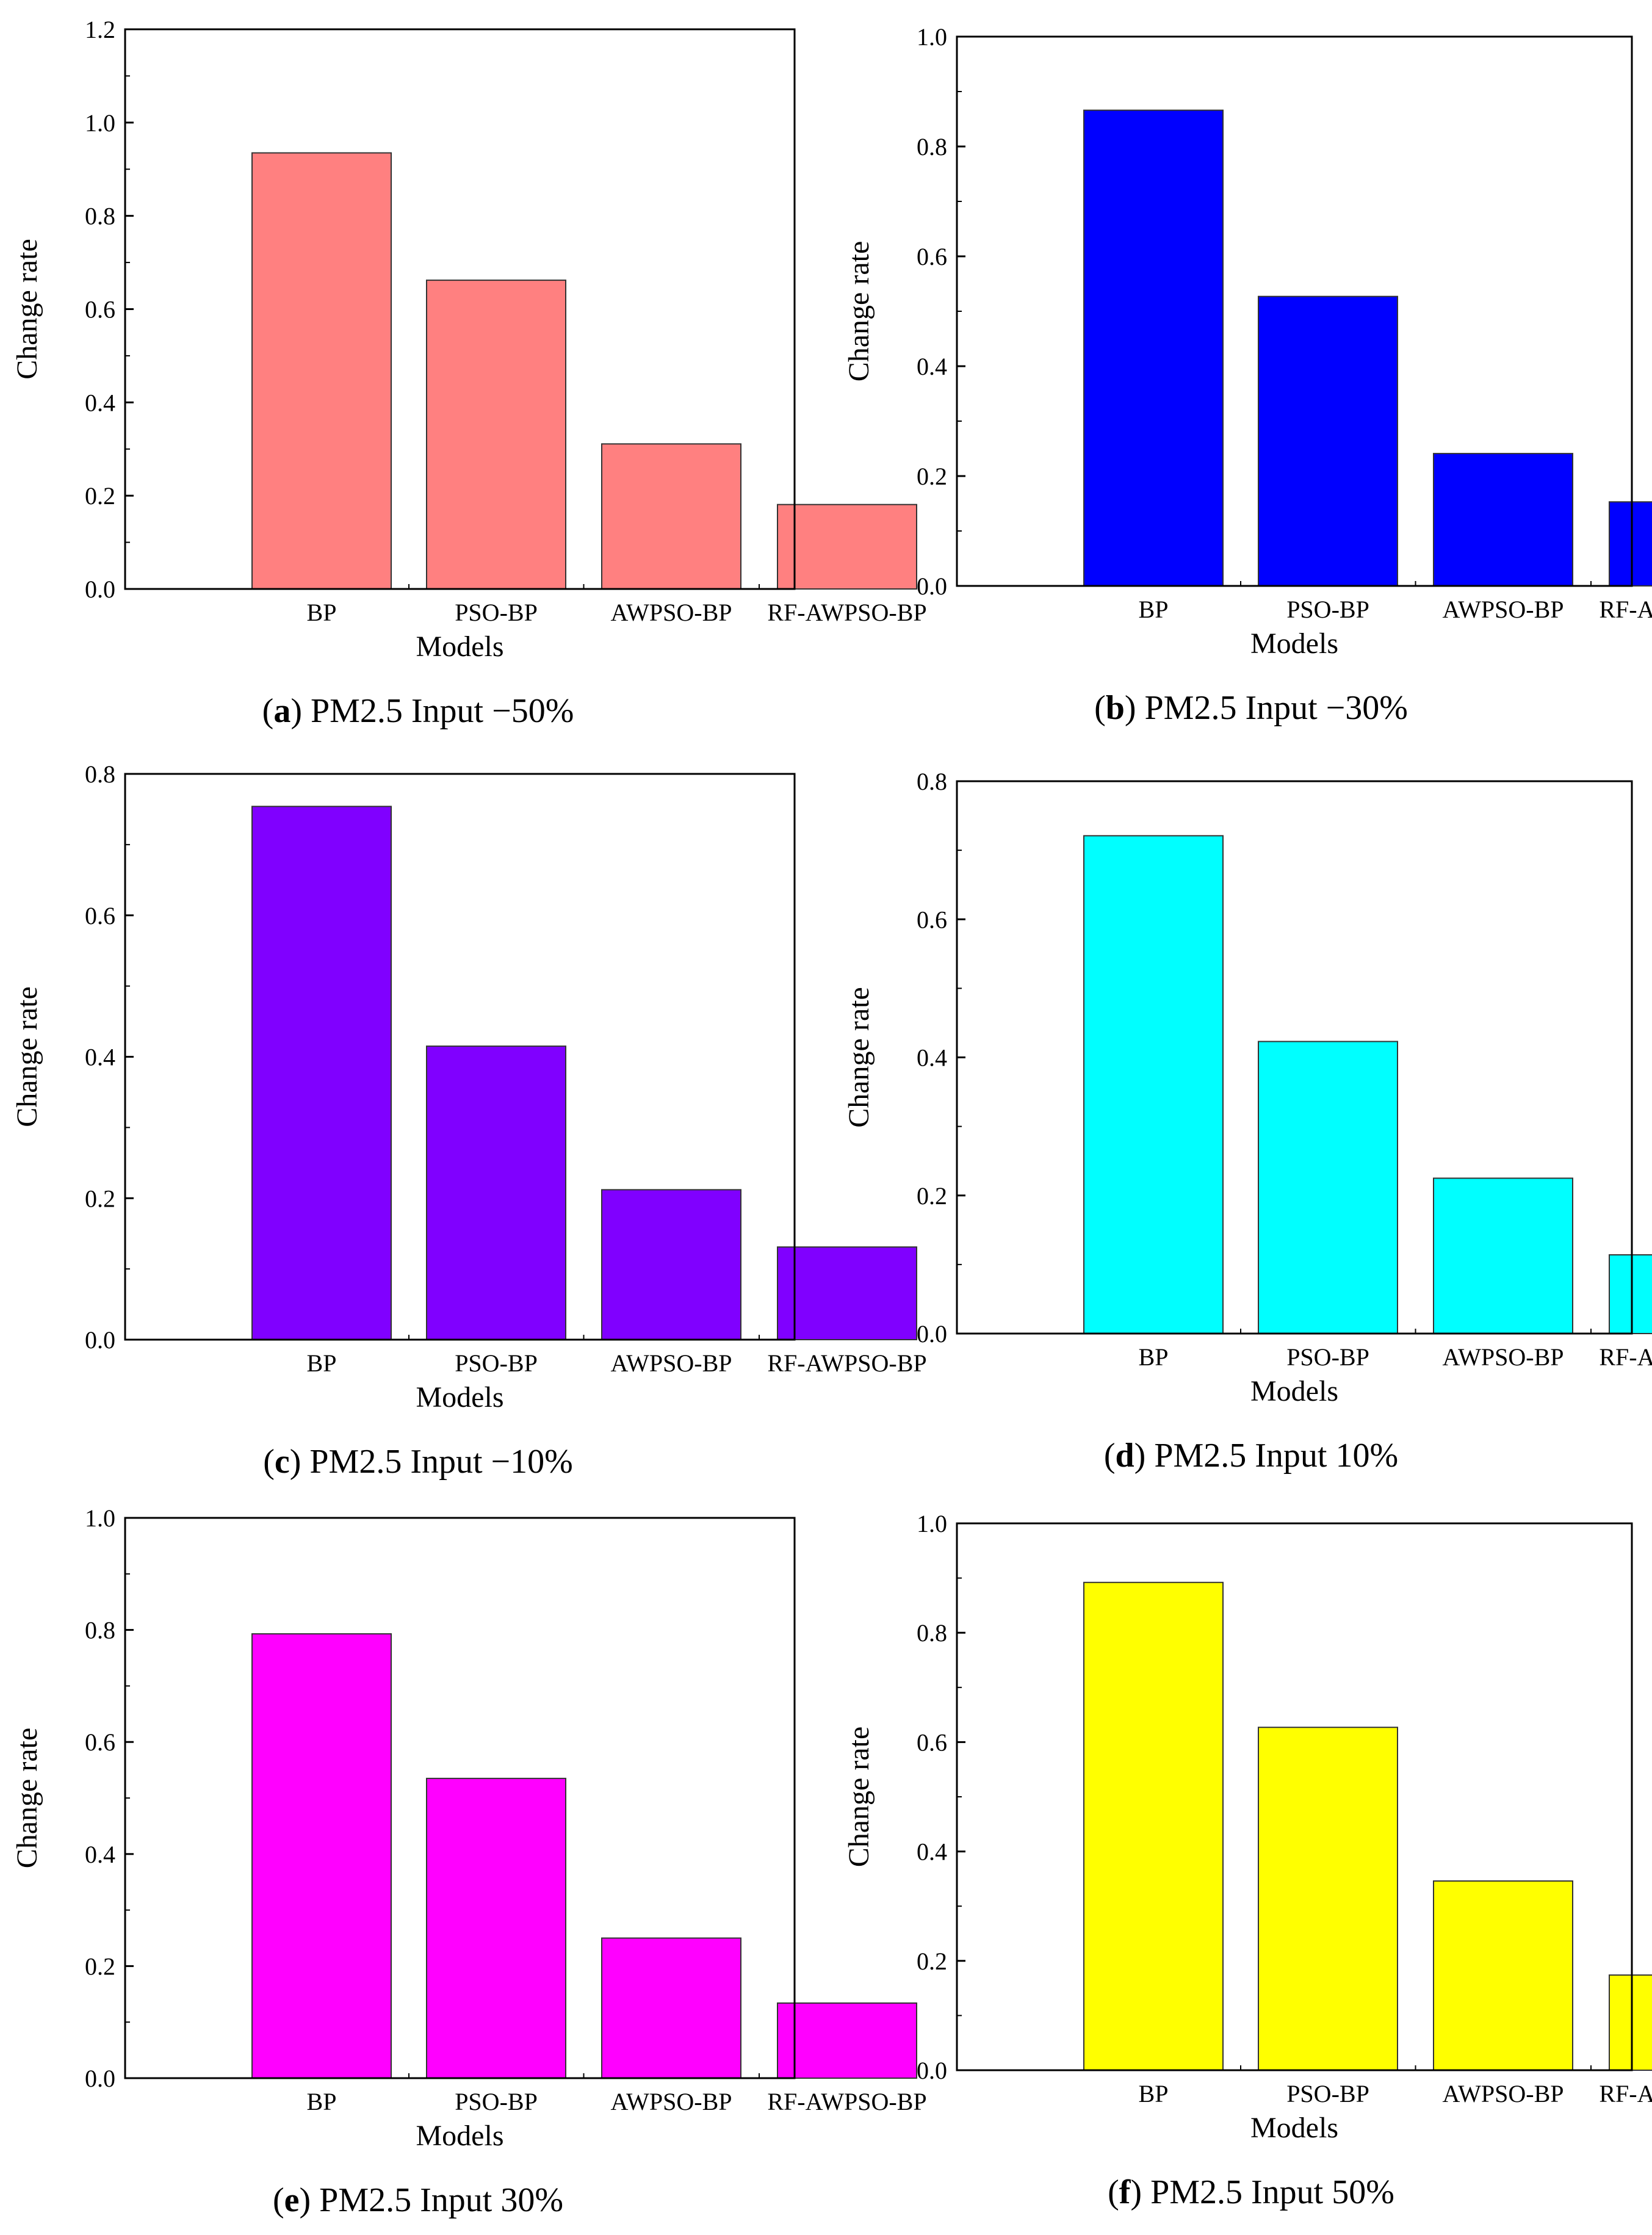 Image resolution: width=1652 pixels, height=2235 pixels. What do you see at coordinates (1251, 1456) in the screenshot?
I see `panel-caption: (d) PM2.5 Input 10%` at bounding box center [1251, 1456].